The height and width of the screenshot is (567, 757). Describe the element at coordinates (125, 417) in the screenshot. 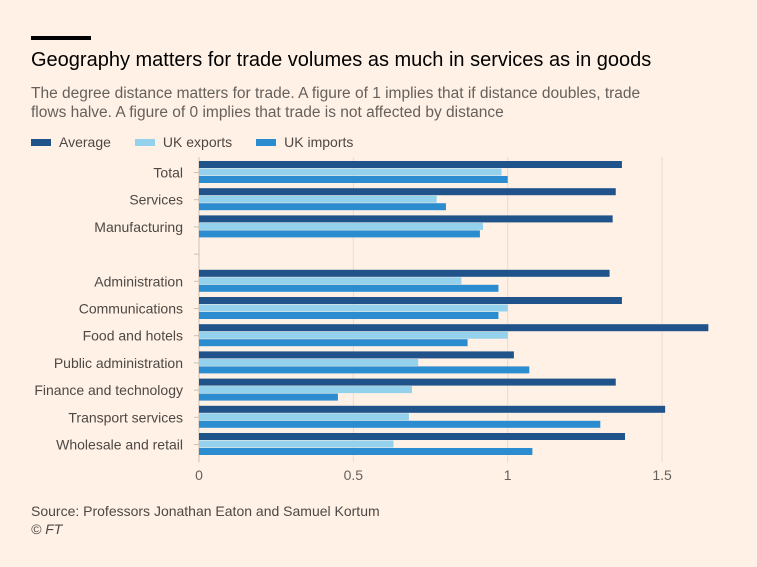

I see `y-tick-label: Transport services` at that location.